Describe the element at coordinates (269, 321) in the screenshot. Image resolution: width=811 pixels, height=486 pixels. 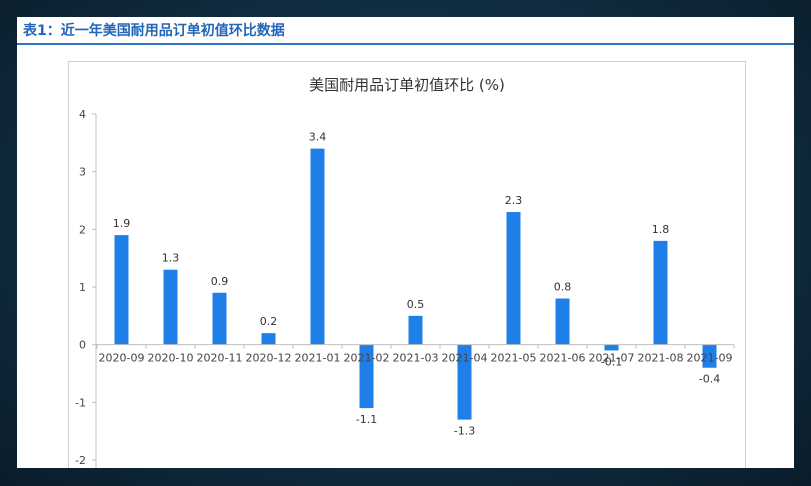
I see `data-label: 0.2` at that location.